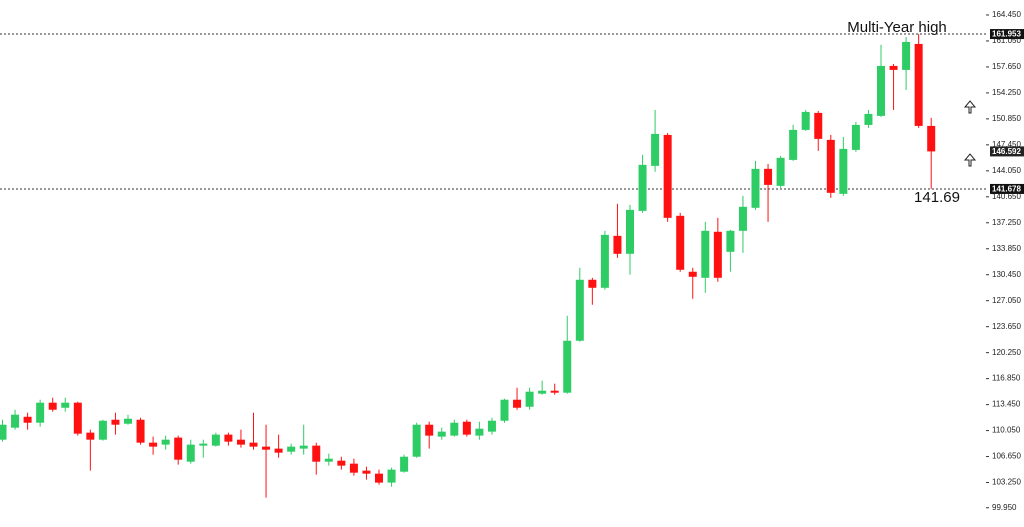  I want to click on last-price-box, so click(1007, 151).